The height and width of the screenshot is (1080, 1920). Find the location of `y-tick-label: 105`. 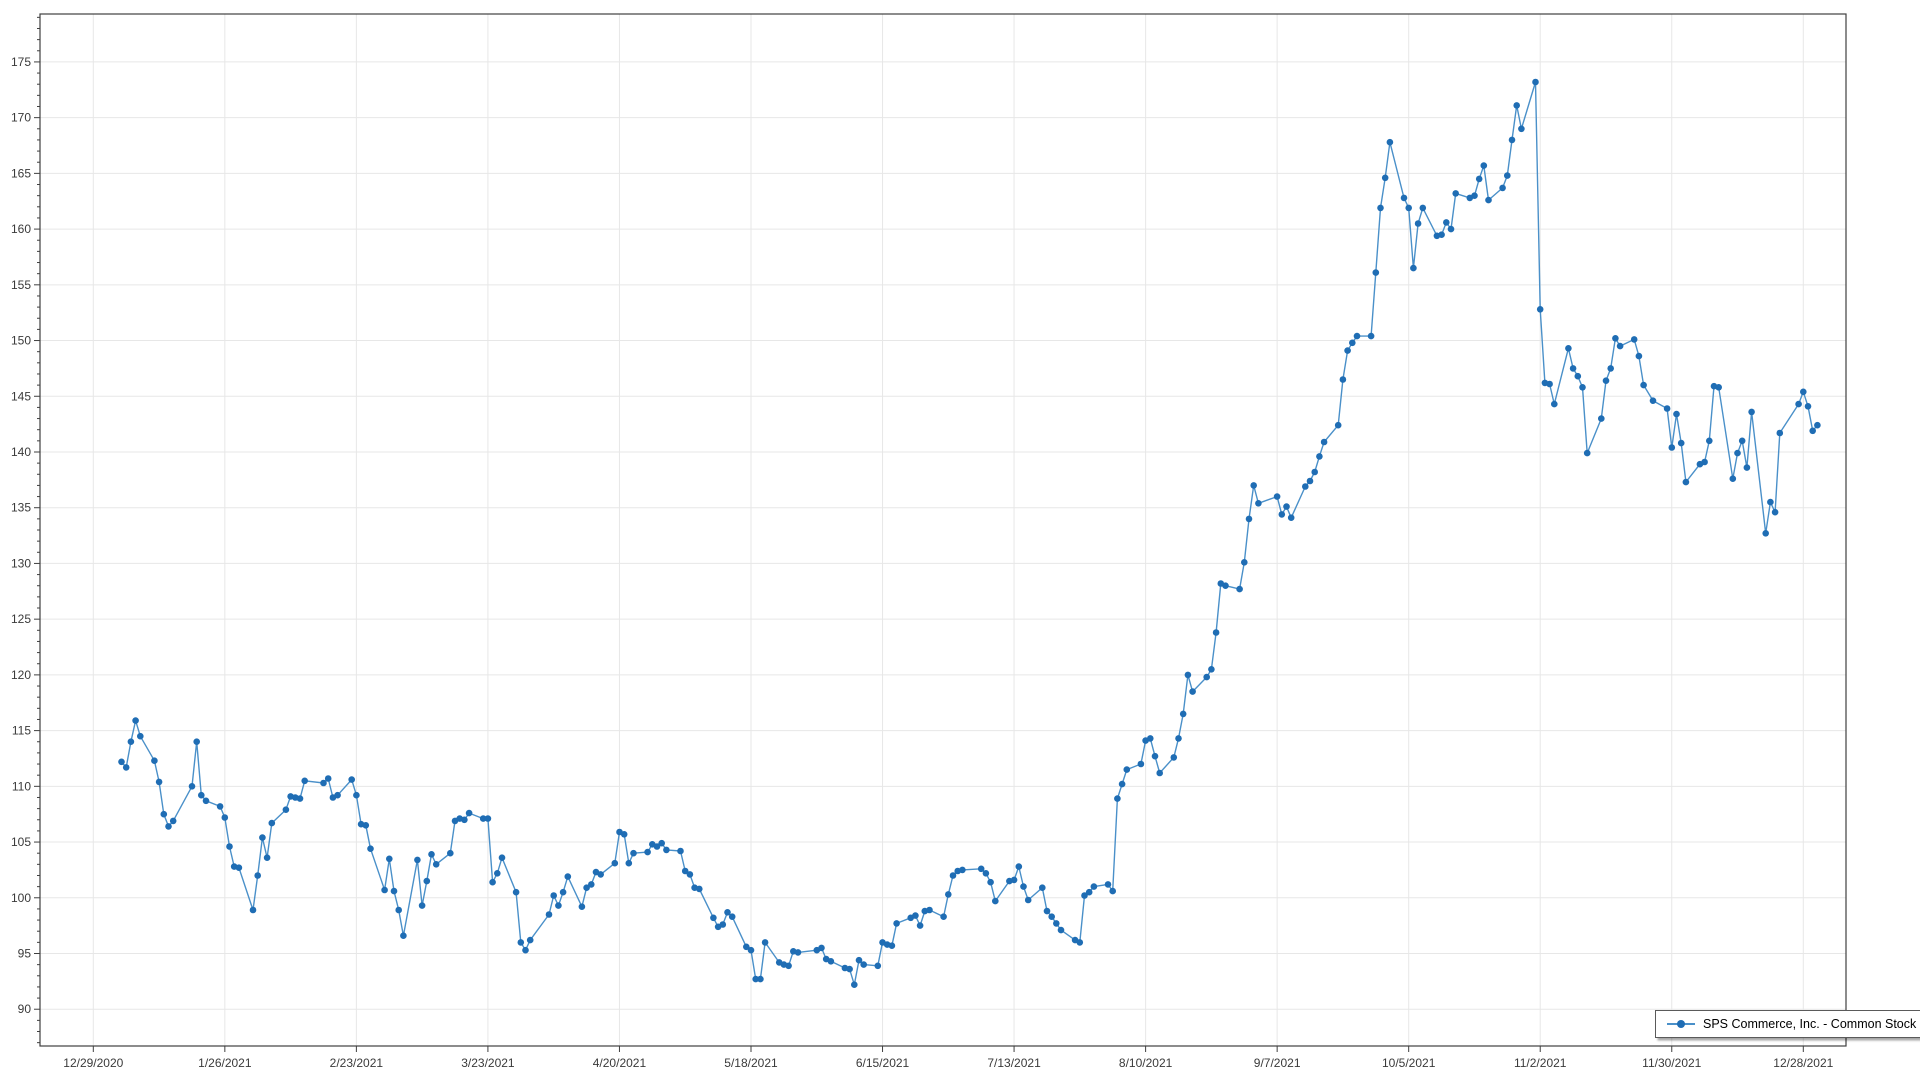

y-tick-label: 105 is located at coordinates (21, 842).